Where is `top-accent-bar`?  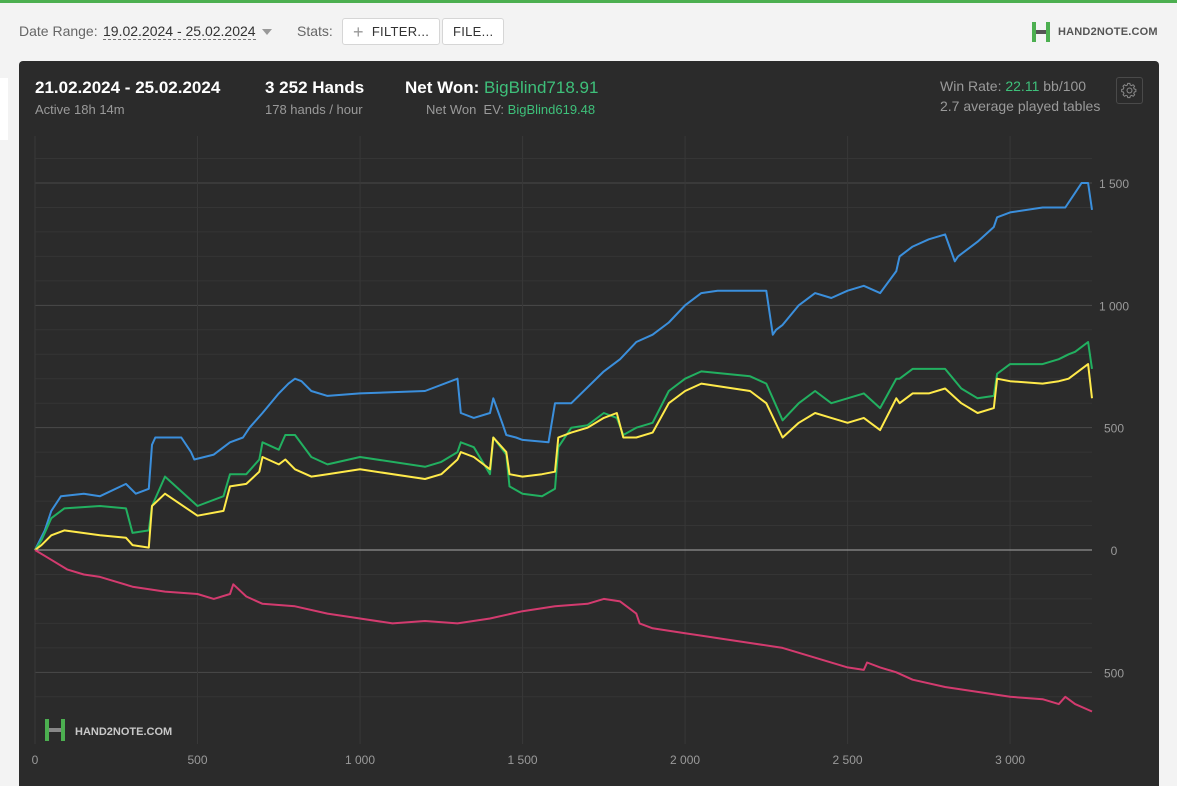 top-accent-bar is located at coordinates (588, 1).